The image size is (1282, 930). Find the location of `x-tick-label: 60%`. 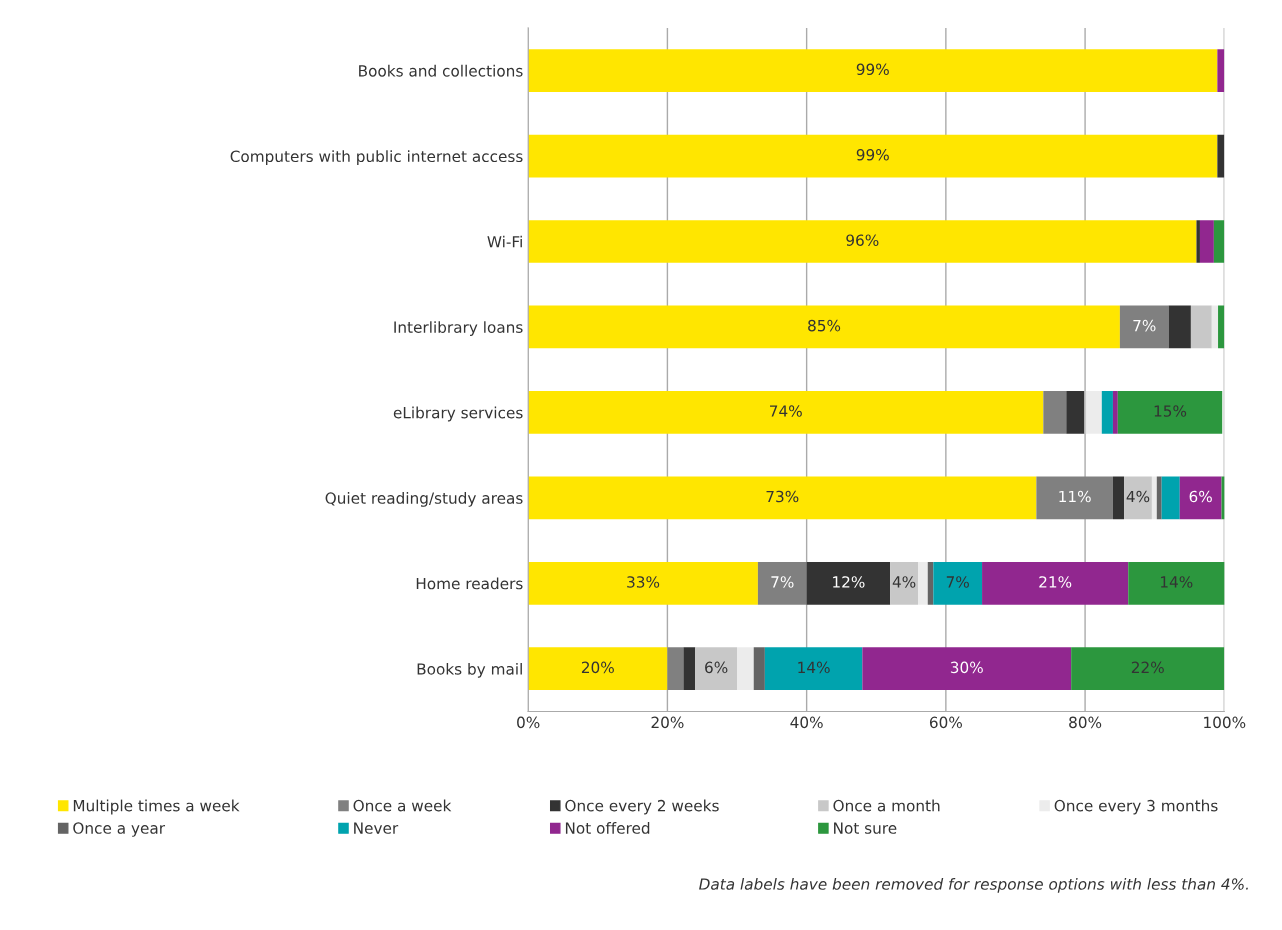

x-tick-label: 60% is located at coordinates (945, 722).